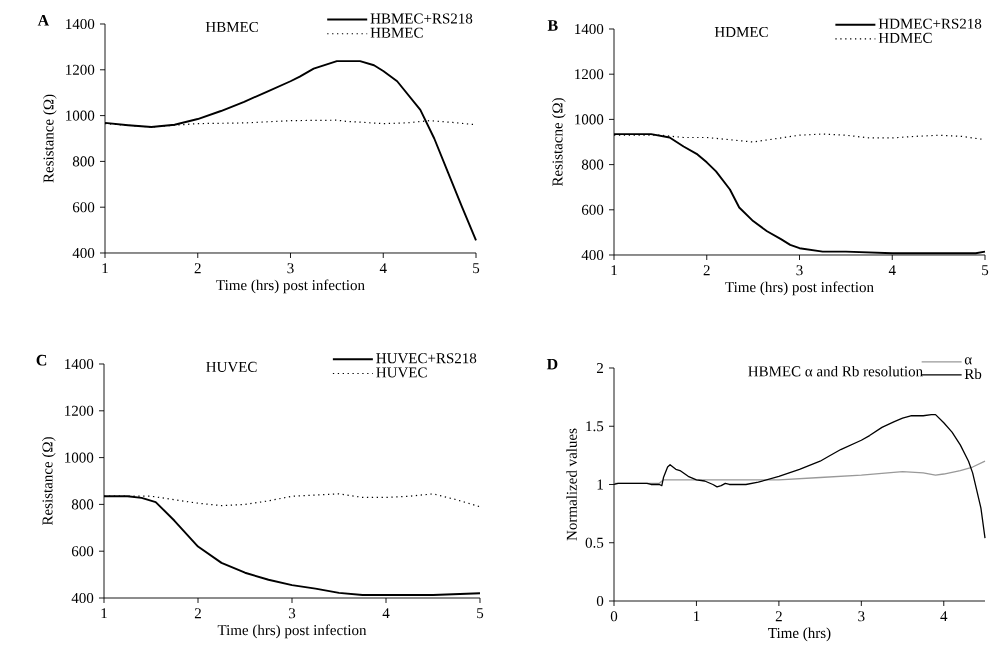  What do you see at coordinates (41, 360) in the screenshot?
I see `text: C` at bounding box center [41, 360].